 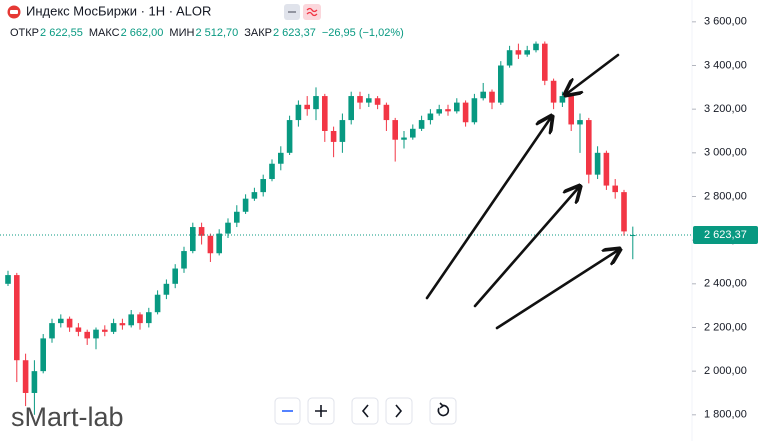 What do you see at coordinates (258, 33) in the screenshot?
I see `ohlc-name: ЗАКР` at bounding box center [258, 33].